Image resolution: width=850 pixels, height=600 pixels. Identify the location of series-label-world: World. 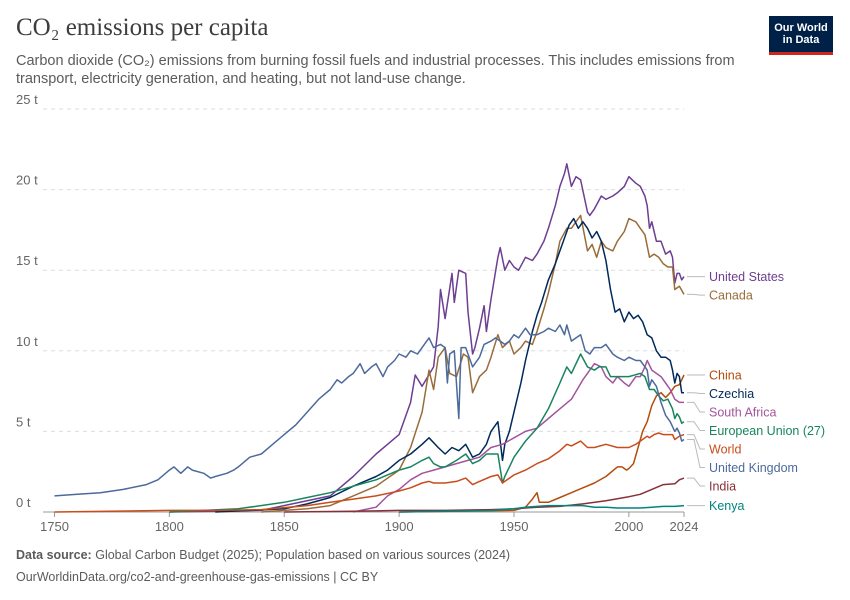
(725, 449).